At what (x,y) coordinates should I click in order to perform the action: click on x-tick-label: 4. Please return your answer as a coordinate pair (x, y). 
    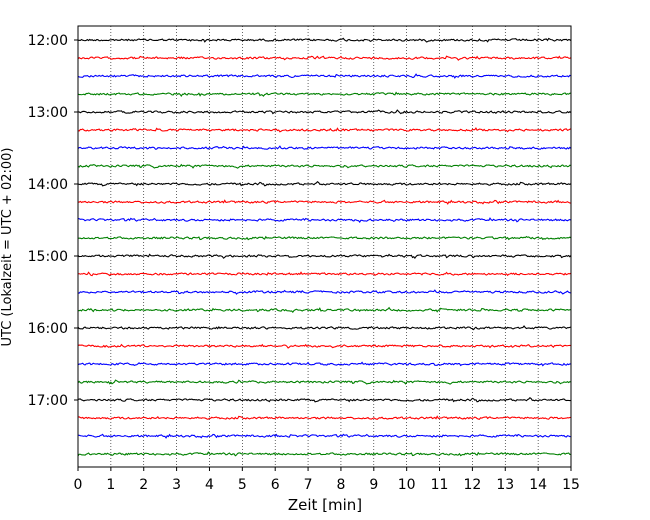
    Looking at the image, I should click on (209, 485).